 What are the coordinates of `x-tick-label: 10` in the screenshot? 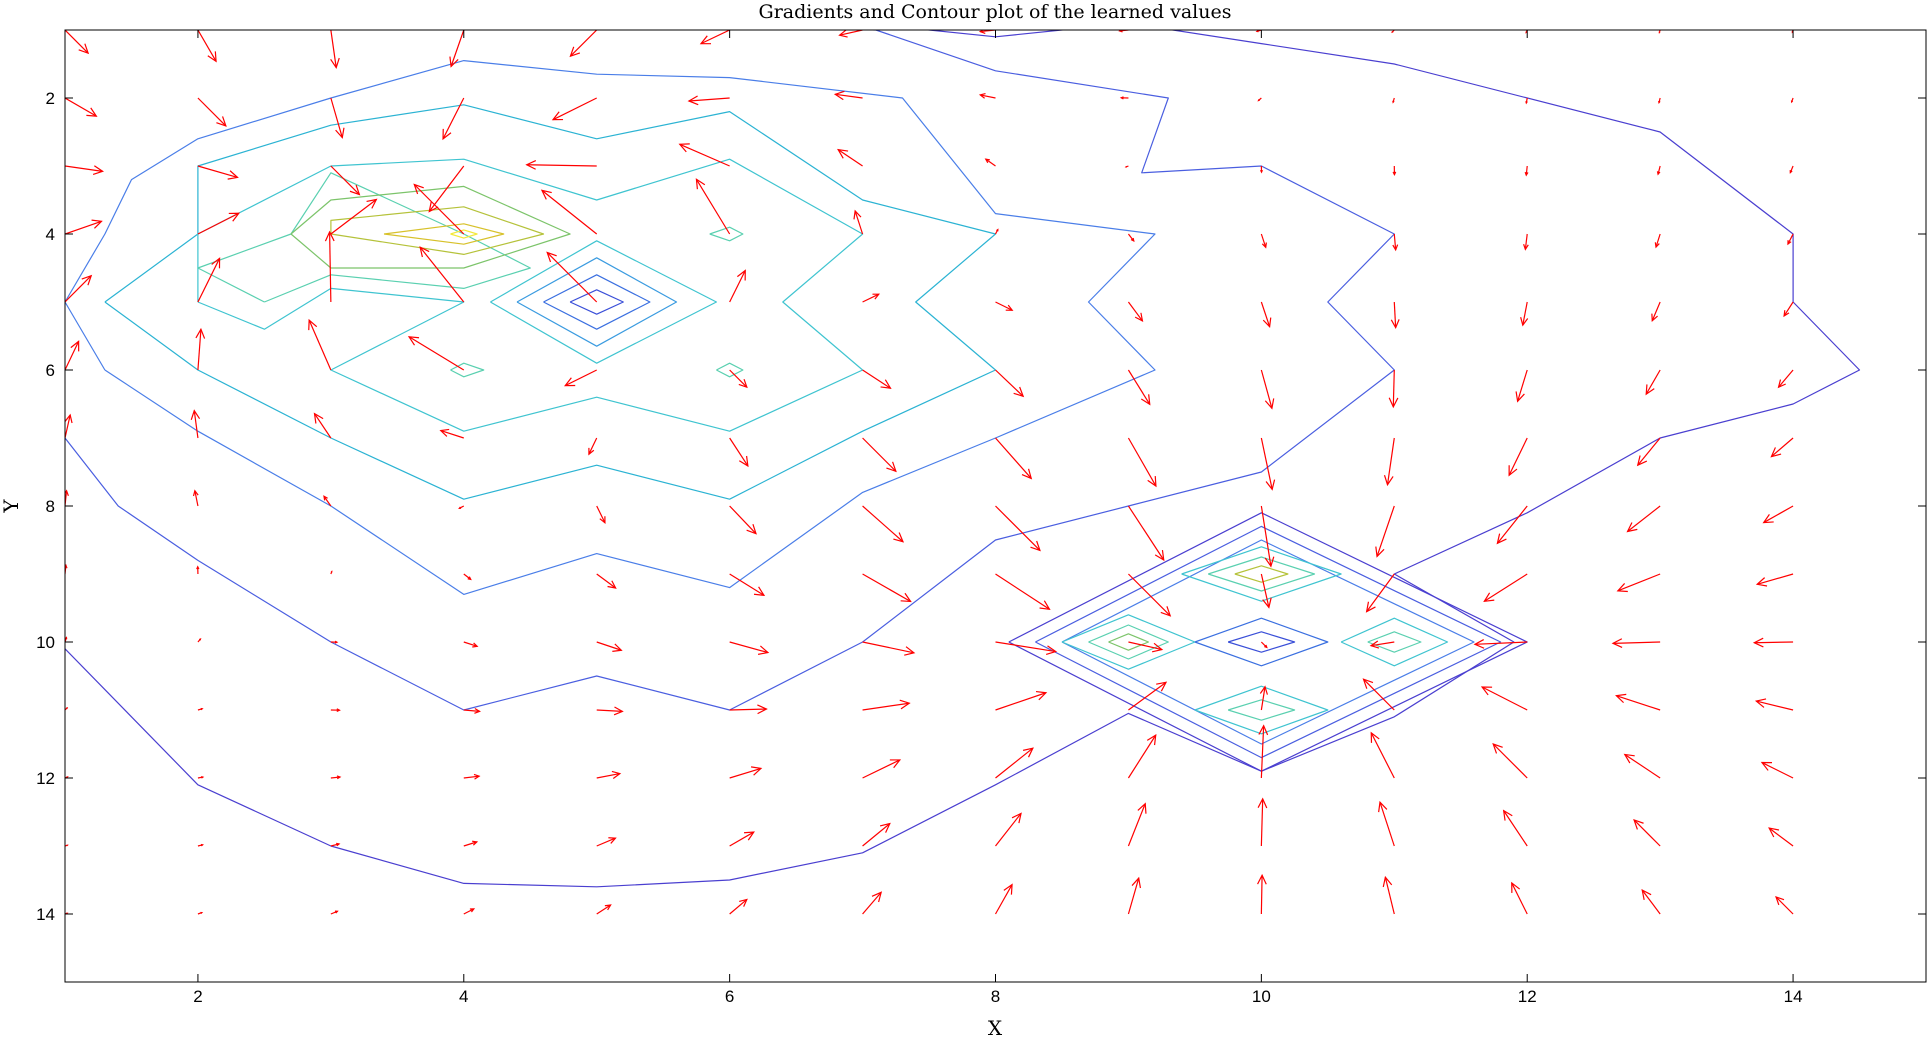 It's located at (1261, 996).